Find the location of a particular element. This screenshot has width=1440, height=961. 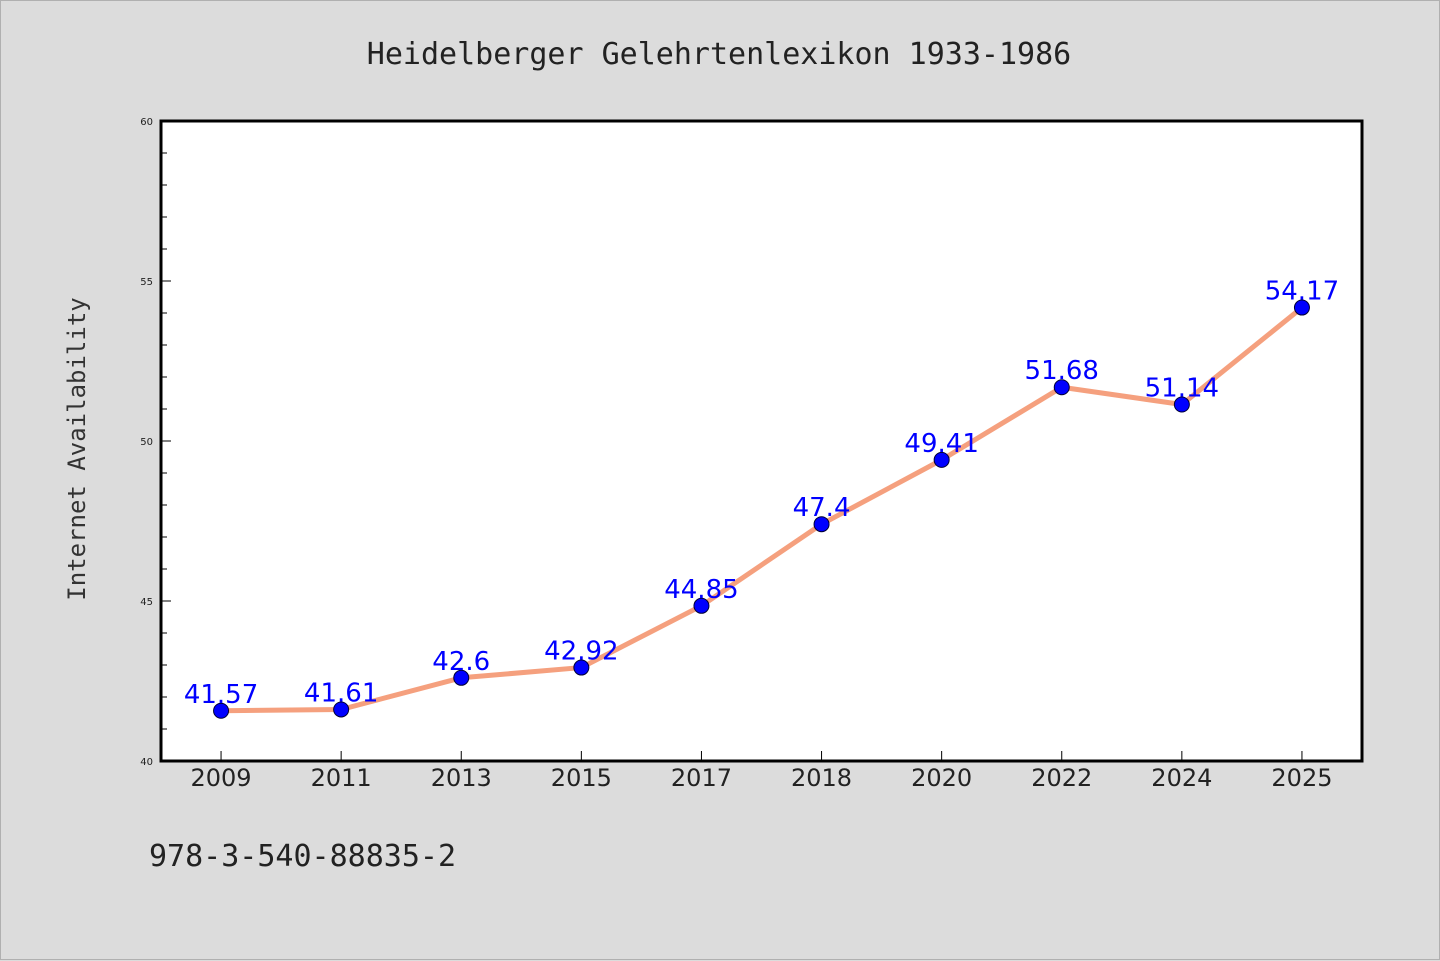

data-label: 54.17 is located at coordinates (1302, 292).